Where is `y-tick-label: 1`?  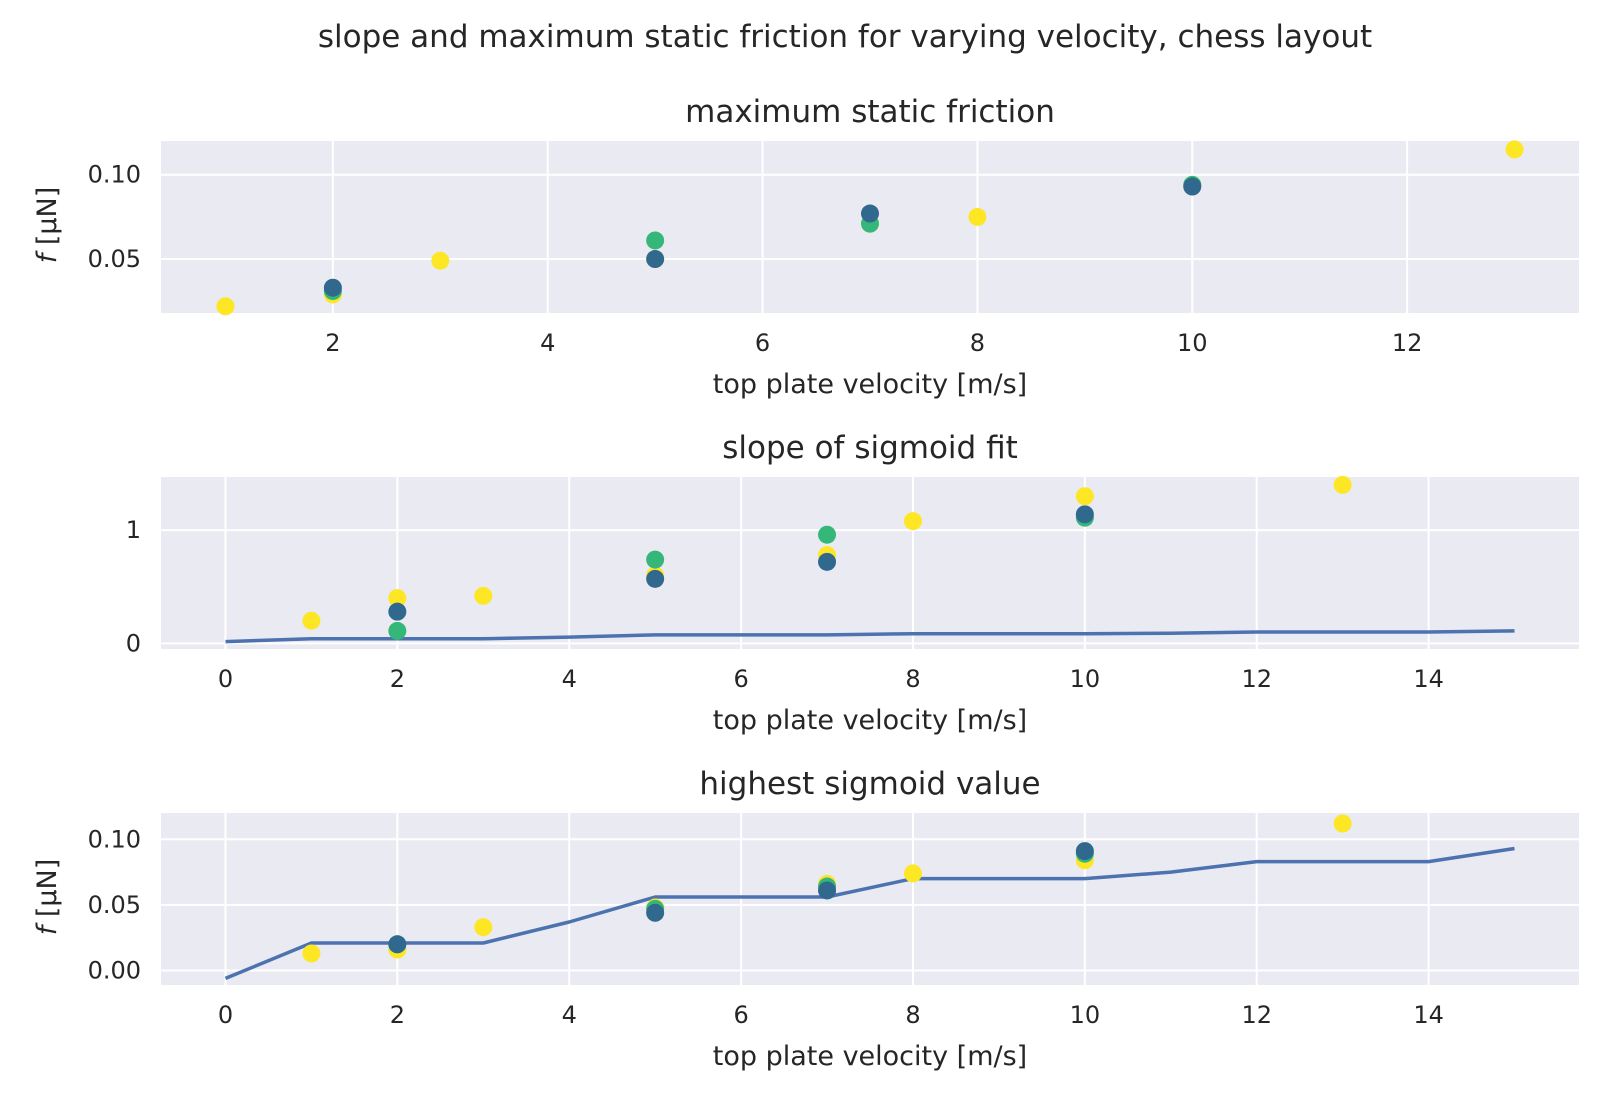 y-tick-label: 1 is located at coordinates (133, 530).